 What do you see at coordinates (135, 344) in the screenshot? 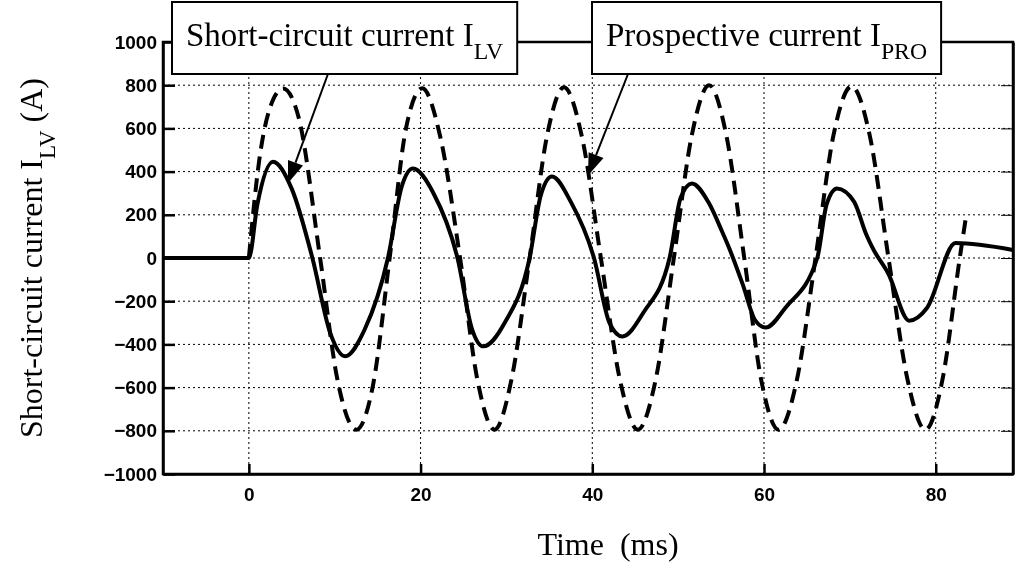
I see `y-tick-label: −400` at bounding box center [135, 344].